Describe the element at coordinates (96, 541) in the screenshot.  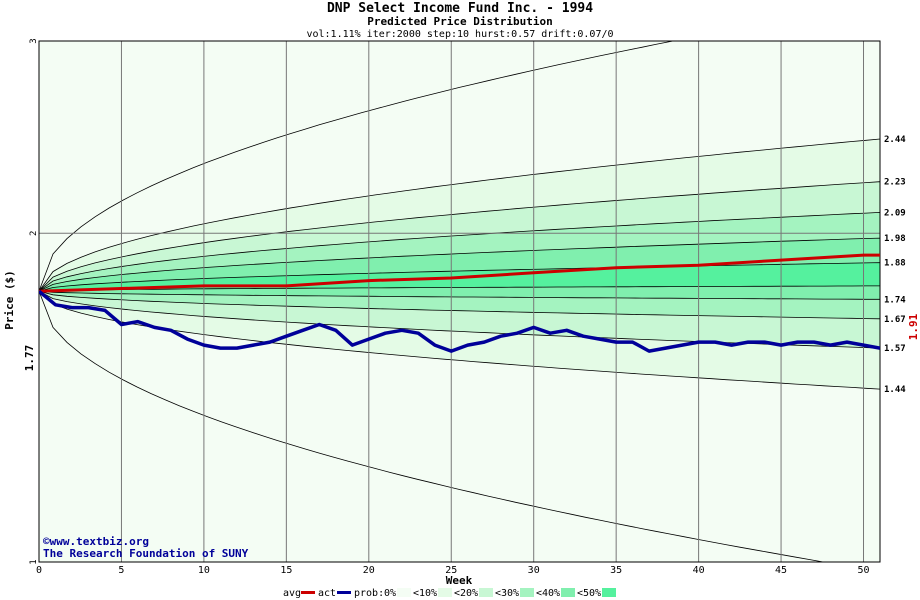
I see `credit-line-1: ©www.textbiz.org` at that location.